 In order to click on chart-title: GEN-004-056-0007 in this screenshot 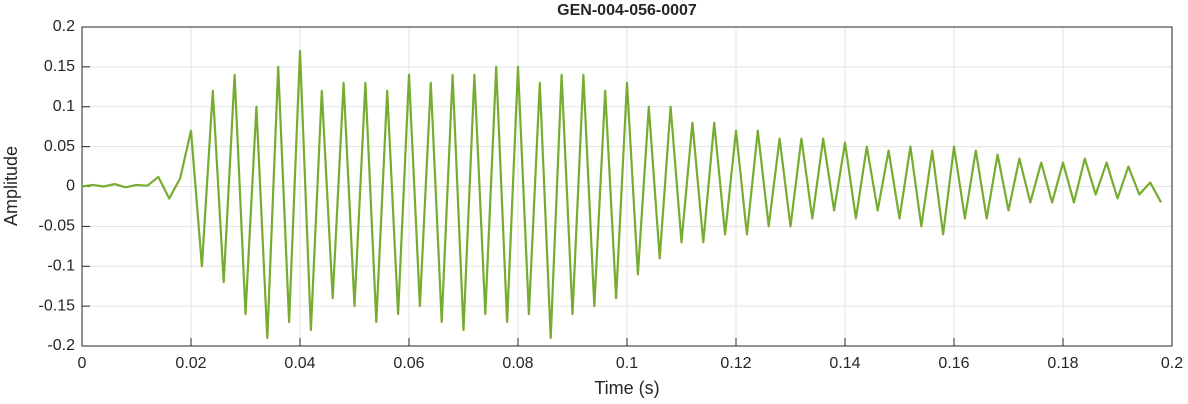, I will do `click(627, 10)`.